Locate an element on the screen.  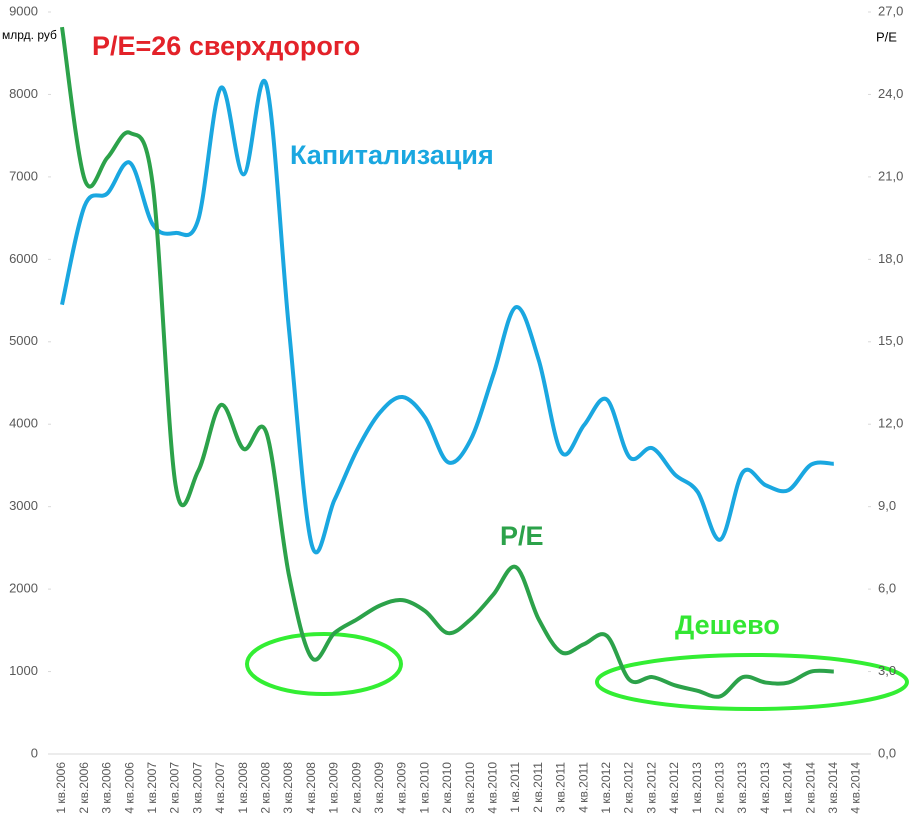
y2-tick-label: 0,0 is located at coordinates (887, 752).